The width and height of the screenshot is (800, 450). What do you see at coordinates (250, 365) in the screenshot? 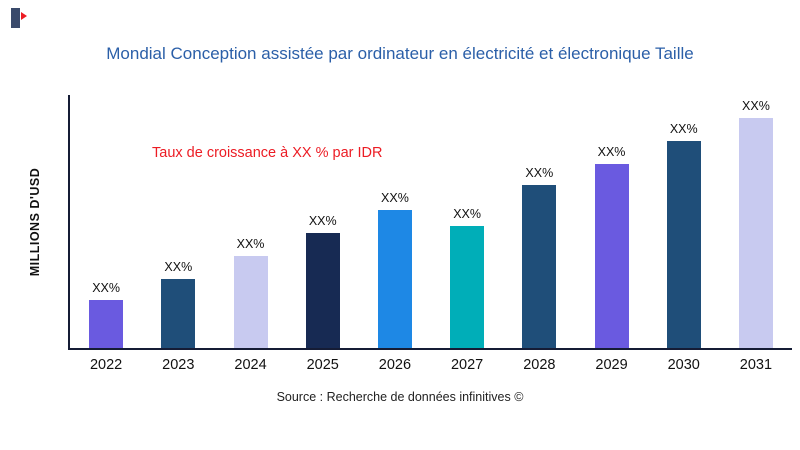
I see `x-tick-label: 2024` at bounding box center [250, 365].